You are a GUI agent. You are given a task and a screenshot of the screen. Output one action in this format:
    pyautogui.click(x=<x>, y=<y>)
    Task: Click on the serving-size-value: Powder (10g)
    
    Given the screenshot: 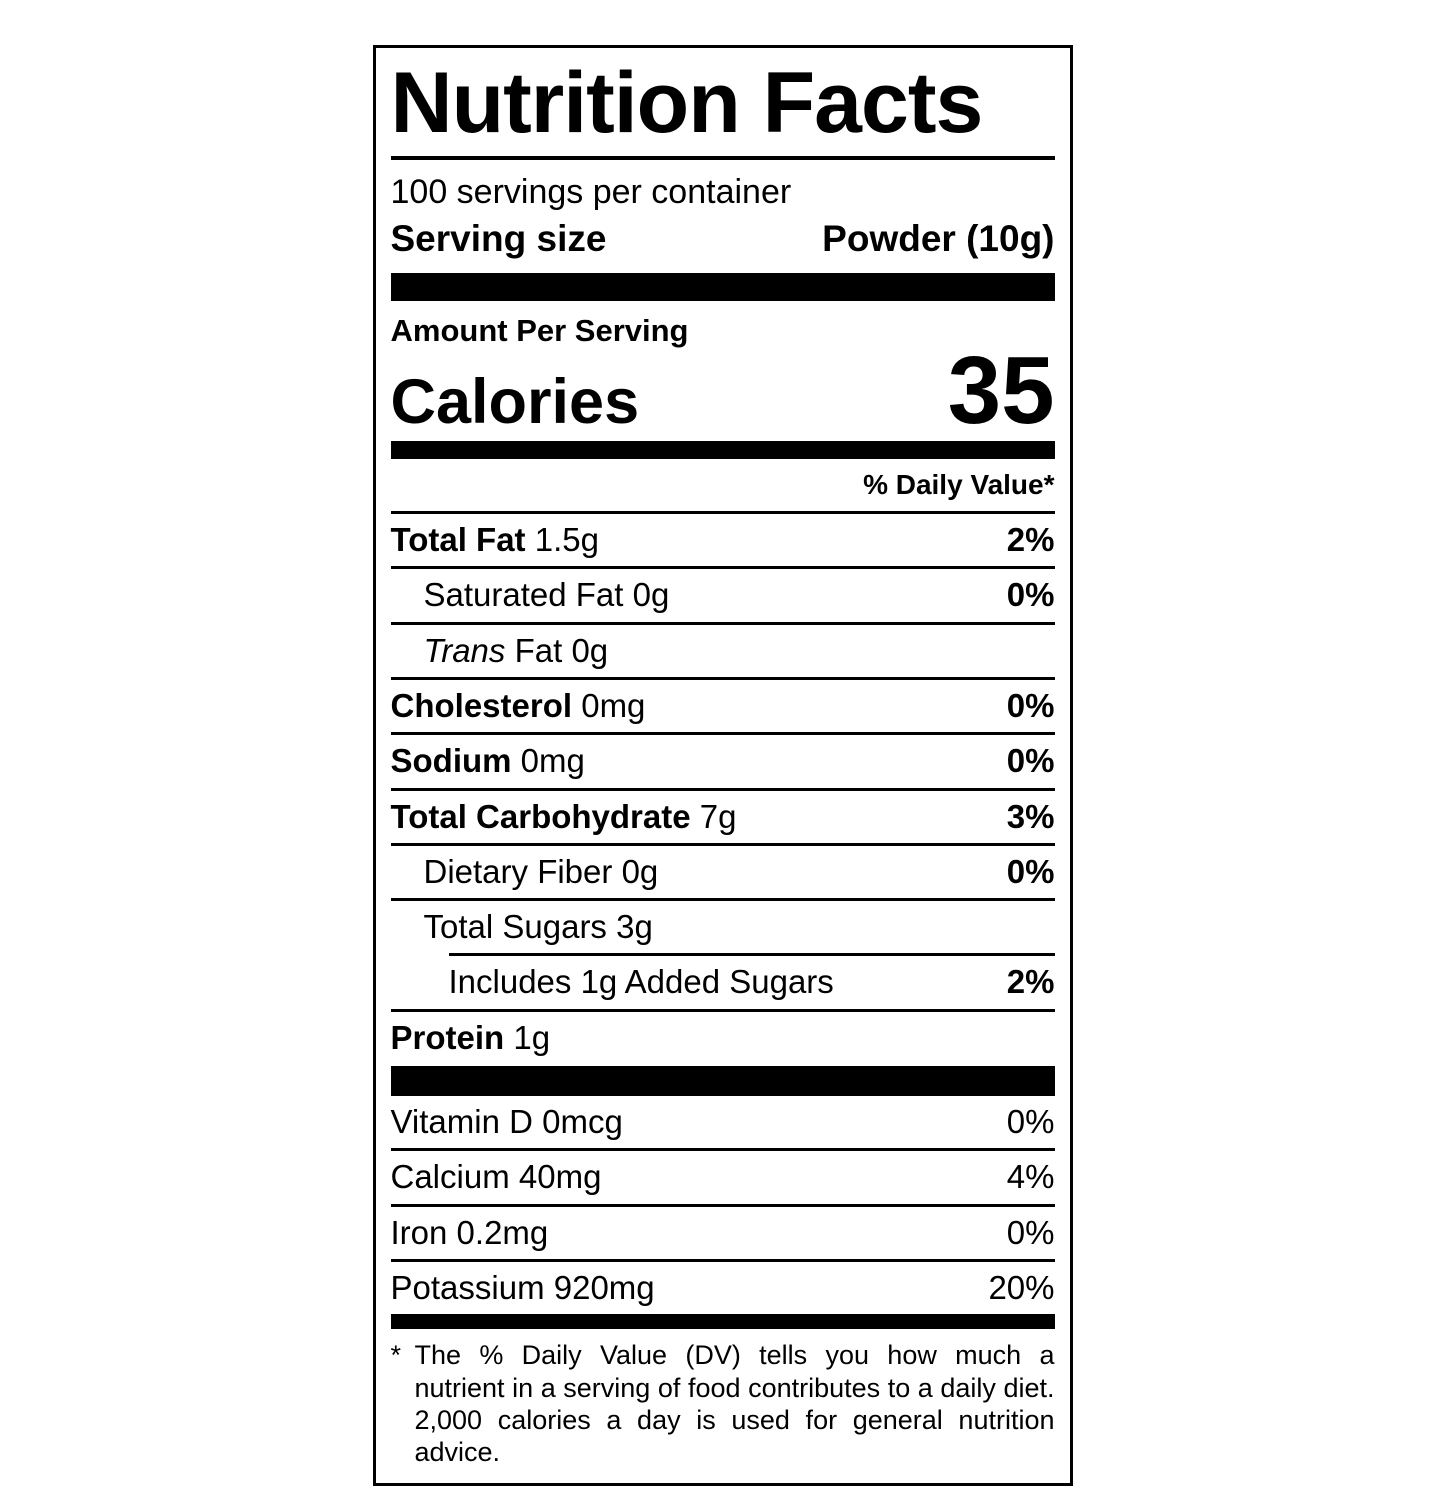 What is the action you would take?
    pyautogui.click(x=938, y=239)
    